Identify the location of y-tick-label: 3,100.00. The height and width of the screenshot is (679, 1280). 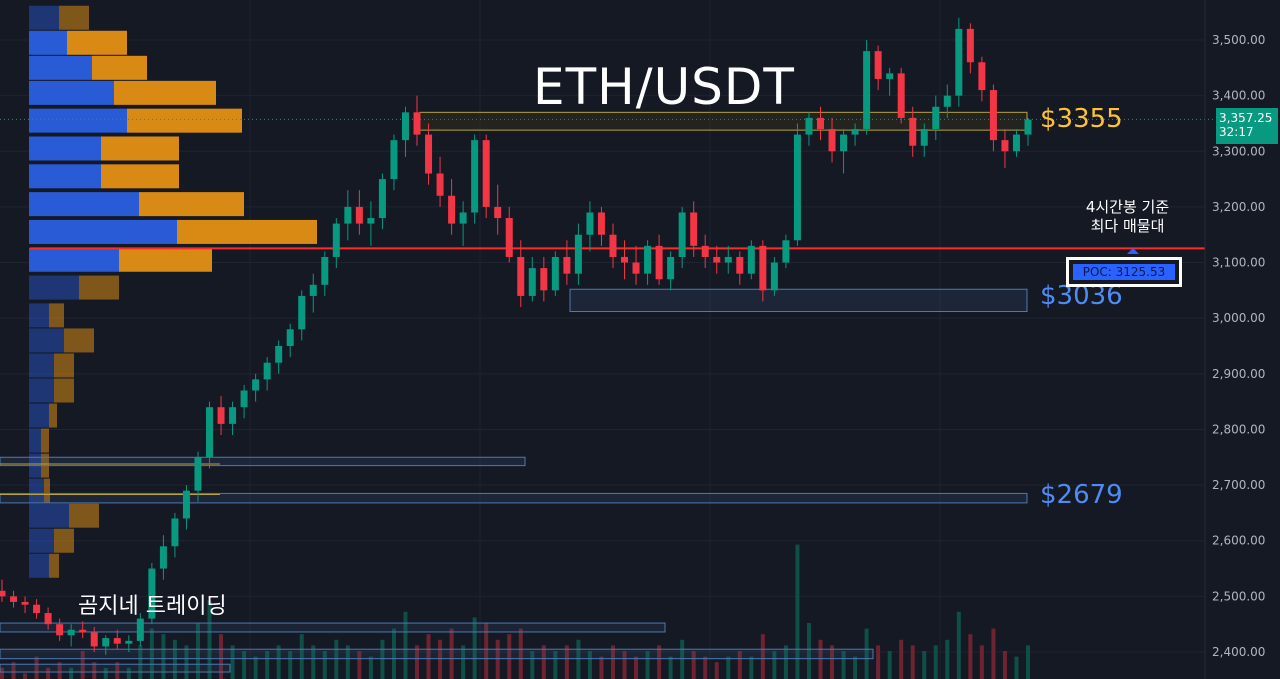
(1238, 263).